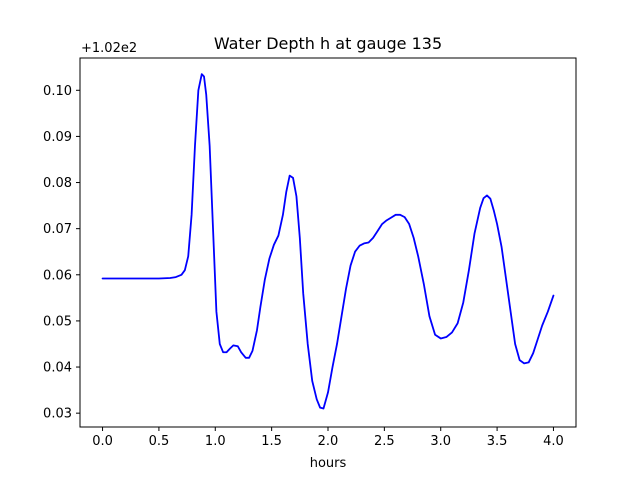  What do you see at coordinates (328, 463) in the screenshot?
I see `x-axis-label: hours` at bounding box center [328, 463].